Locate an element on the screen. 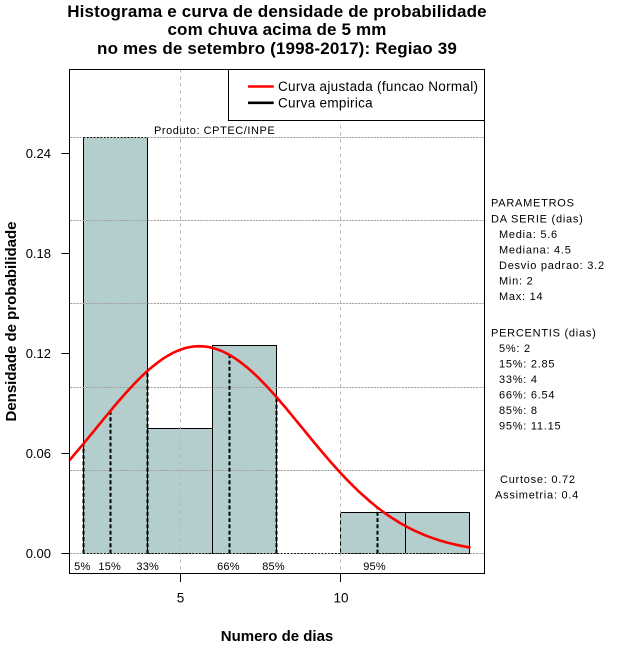 The width and height of the screenshot is (640, 660). svg-text: 0.12 is located at coordinates (38, 353).